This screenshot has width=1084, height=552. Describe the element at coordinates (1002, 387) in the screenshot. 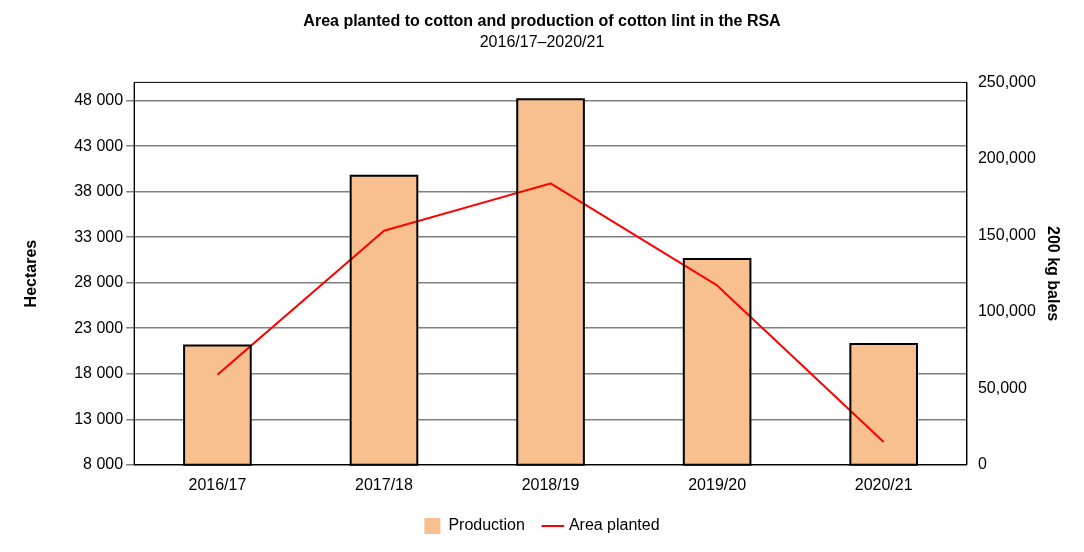

I see `y2-tick-label: 50,000` at that location.